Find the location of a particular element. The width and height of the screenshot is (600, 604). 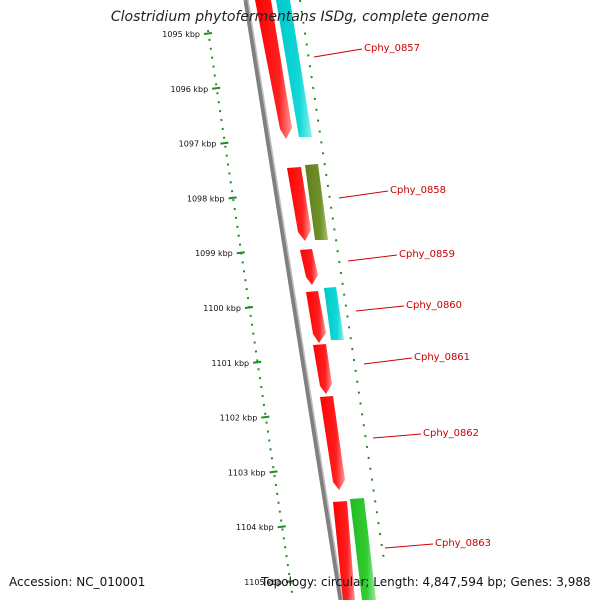

scale-tick-label: 1105 kbp is located at coordinates (263, 582).